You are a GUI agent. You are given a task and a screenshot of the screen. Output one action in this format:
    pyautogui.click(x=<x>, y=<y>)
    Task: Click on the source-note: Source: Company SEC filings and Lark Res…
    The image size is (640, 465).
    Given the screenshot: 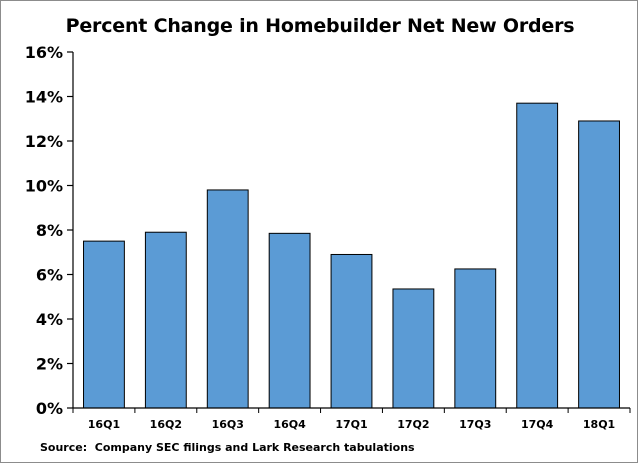 What is the action you would take?
    pyautogui.click(x=227, y=447)
    